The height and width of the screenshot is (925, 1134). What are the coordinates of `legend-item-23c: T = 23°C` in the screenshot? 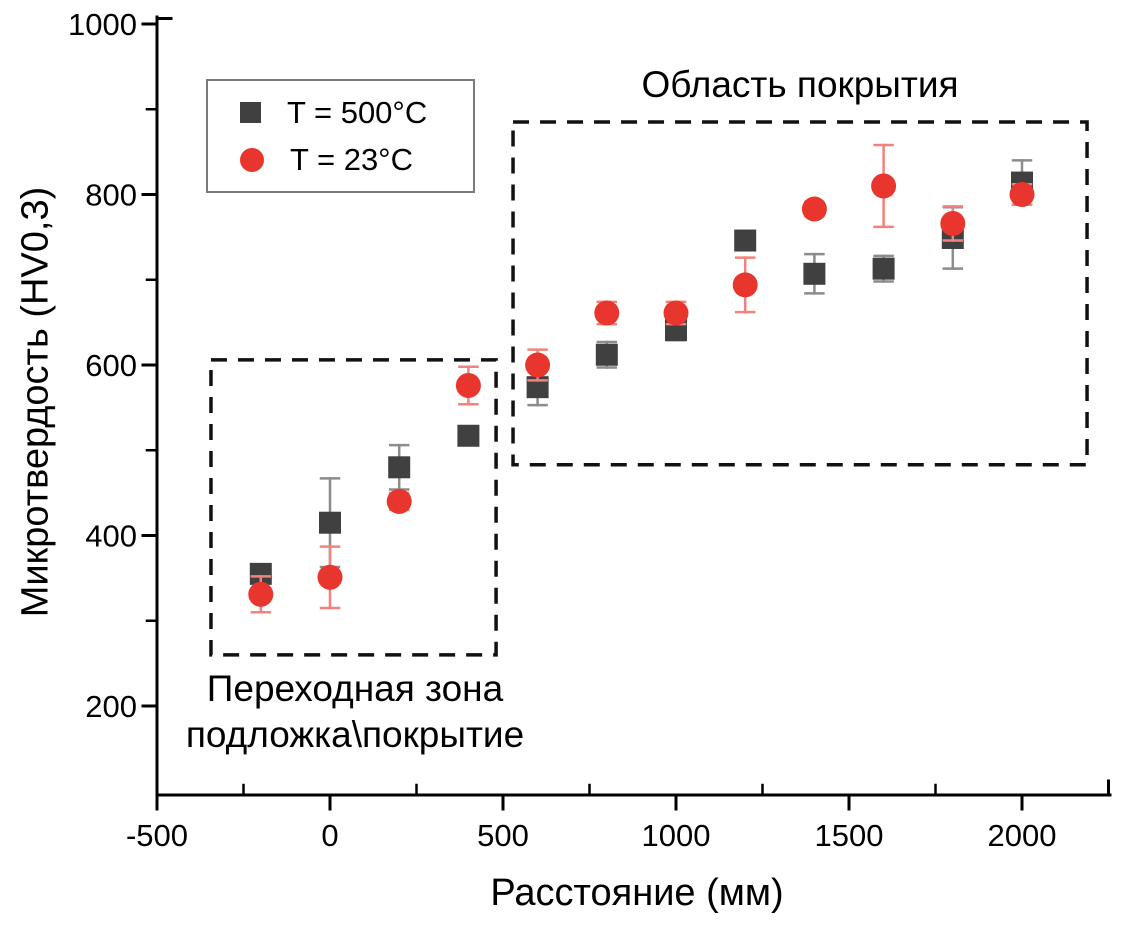 It's located at (356, 160).